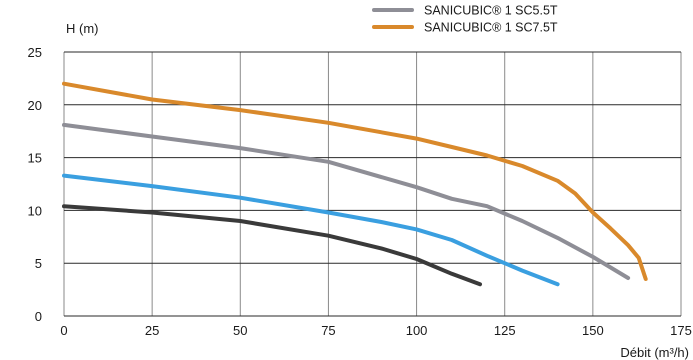  Describe the element at coordinates (654, 352) in the screenshot. I see `x-axis-label: Débit (m³/h)` at that location.